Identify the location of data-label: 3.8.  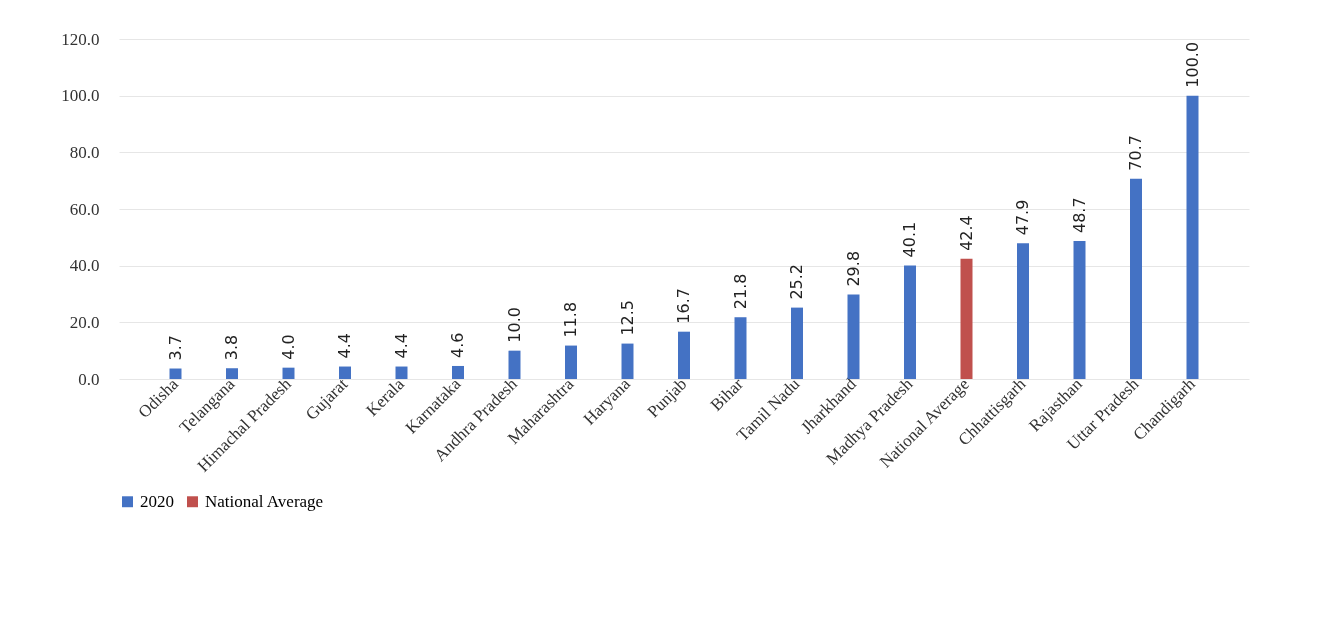
(231, 347).